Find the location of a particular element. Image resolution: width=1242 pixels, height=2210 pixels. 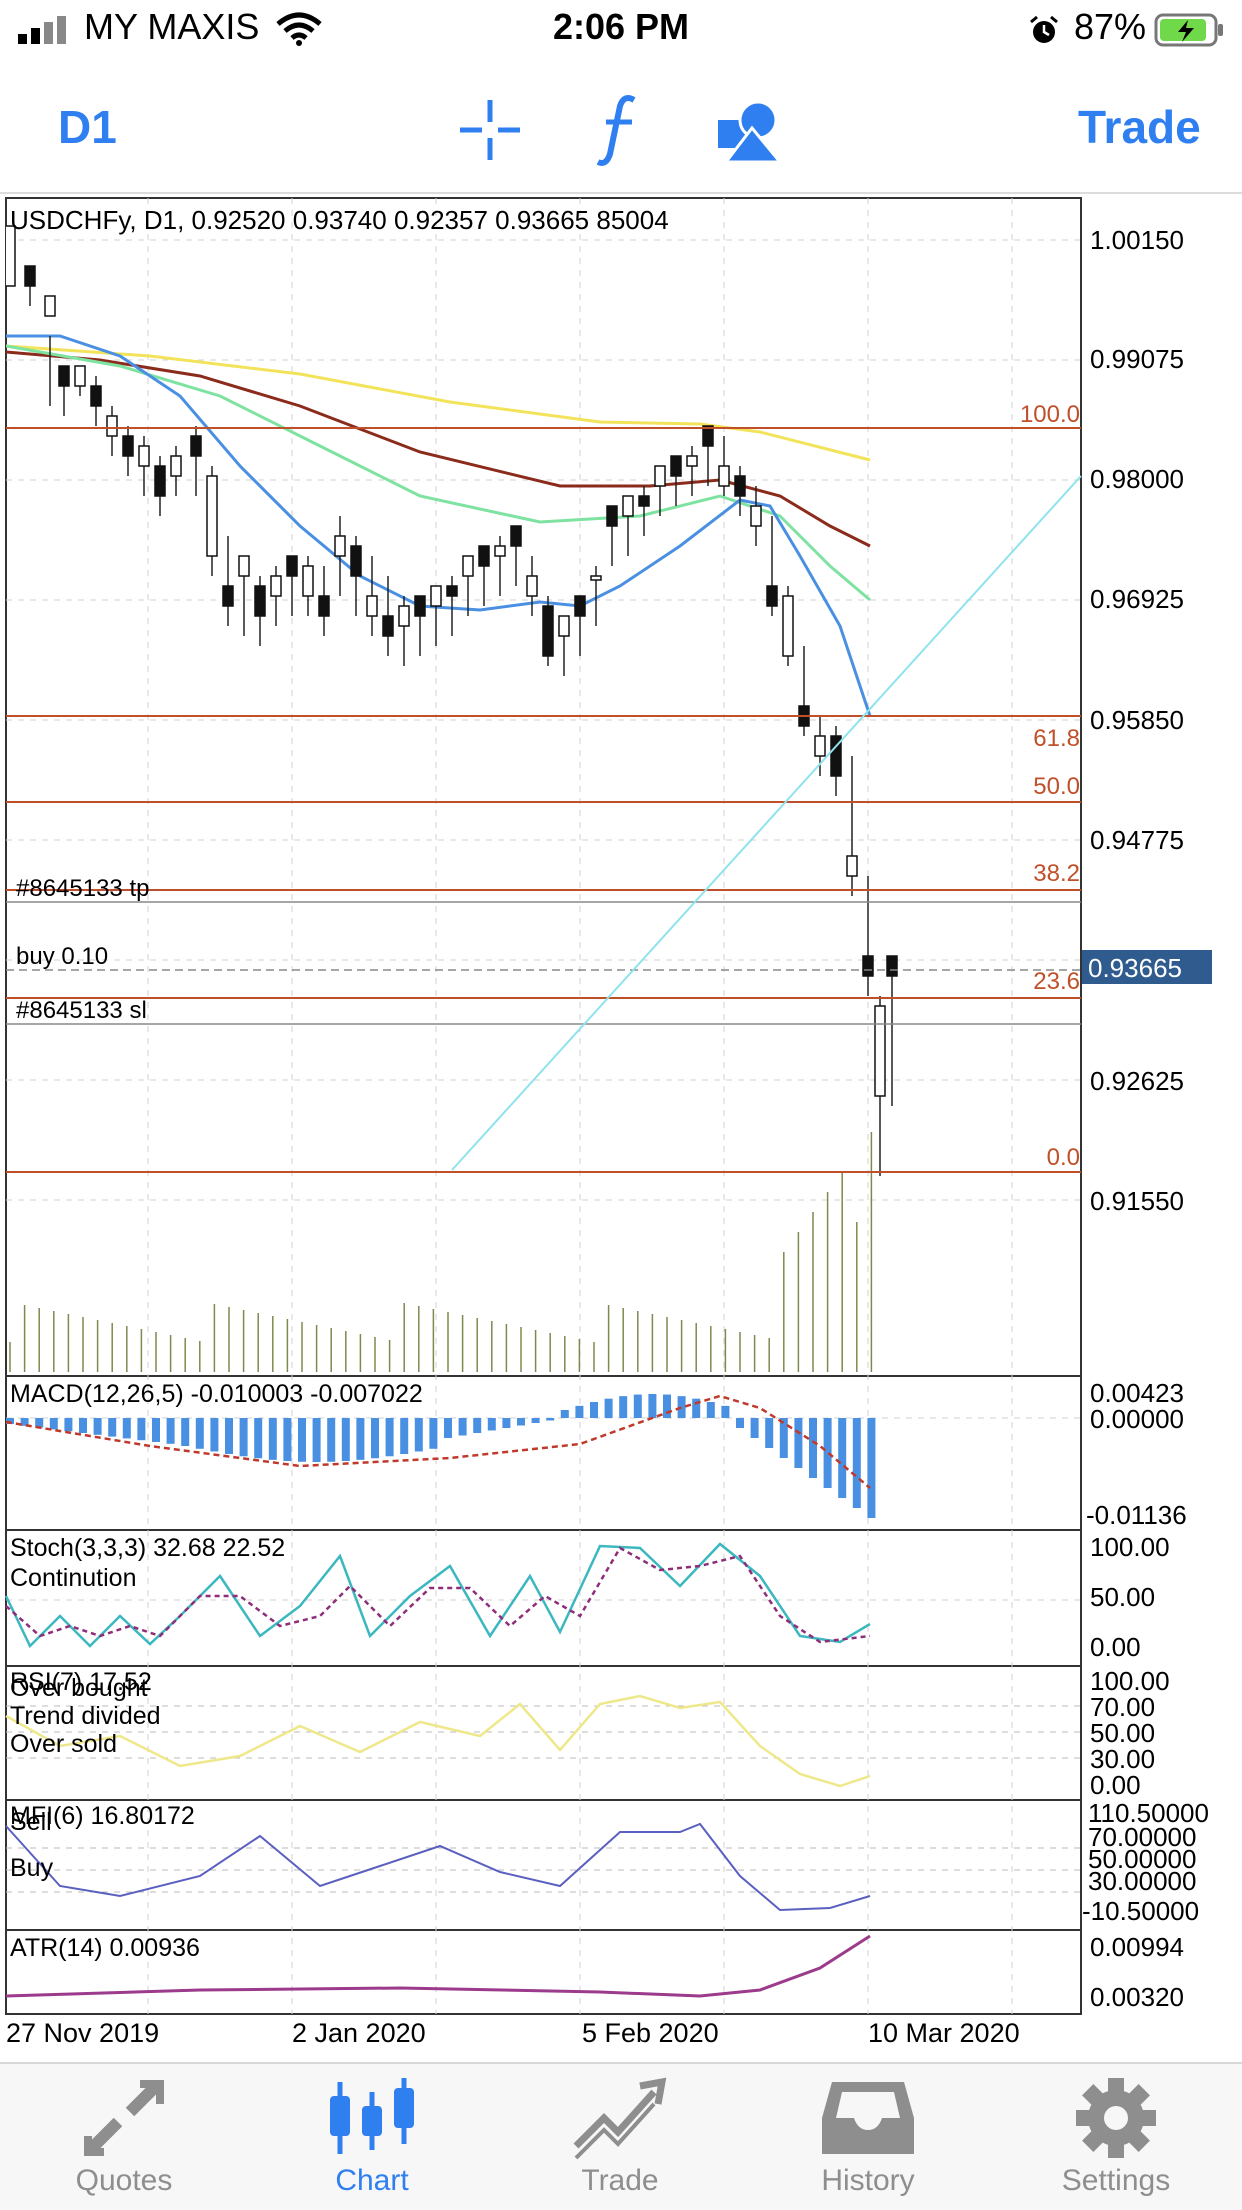

rsi-tick: 50.00 is located at coordinates (1122, 1733).